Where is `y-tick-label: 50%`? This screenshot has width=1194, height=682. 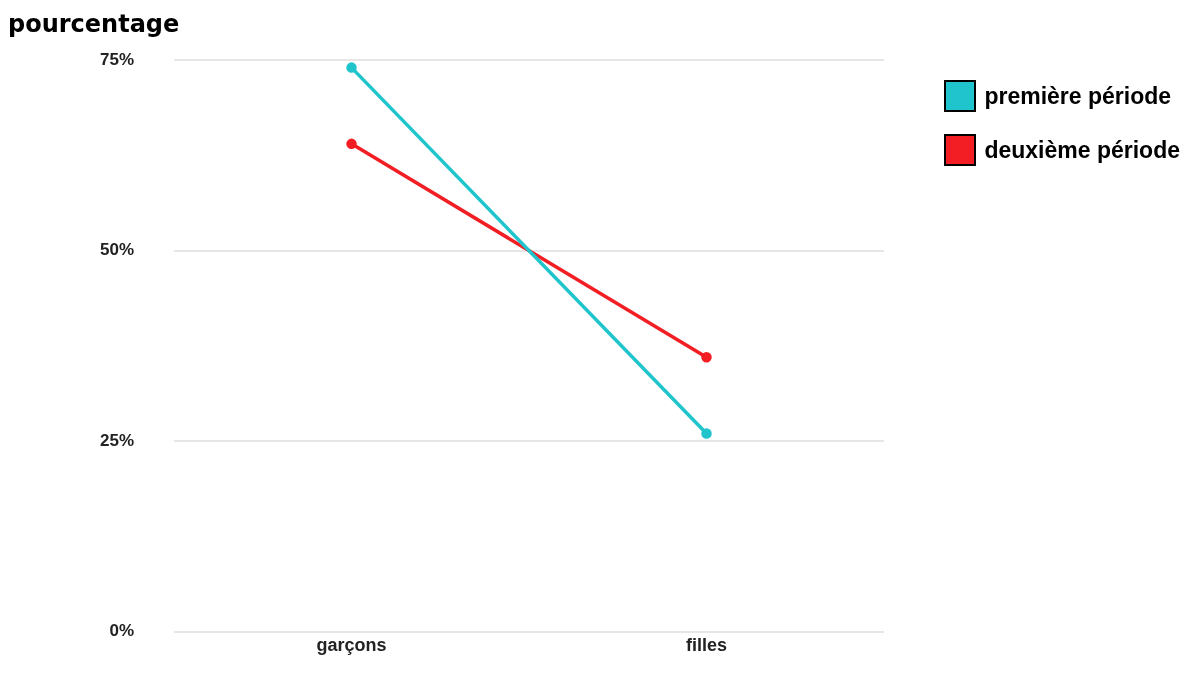
y-tick-label: 50% is located at coordinates (117, 250).